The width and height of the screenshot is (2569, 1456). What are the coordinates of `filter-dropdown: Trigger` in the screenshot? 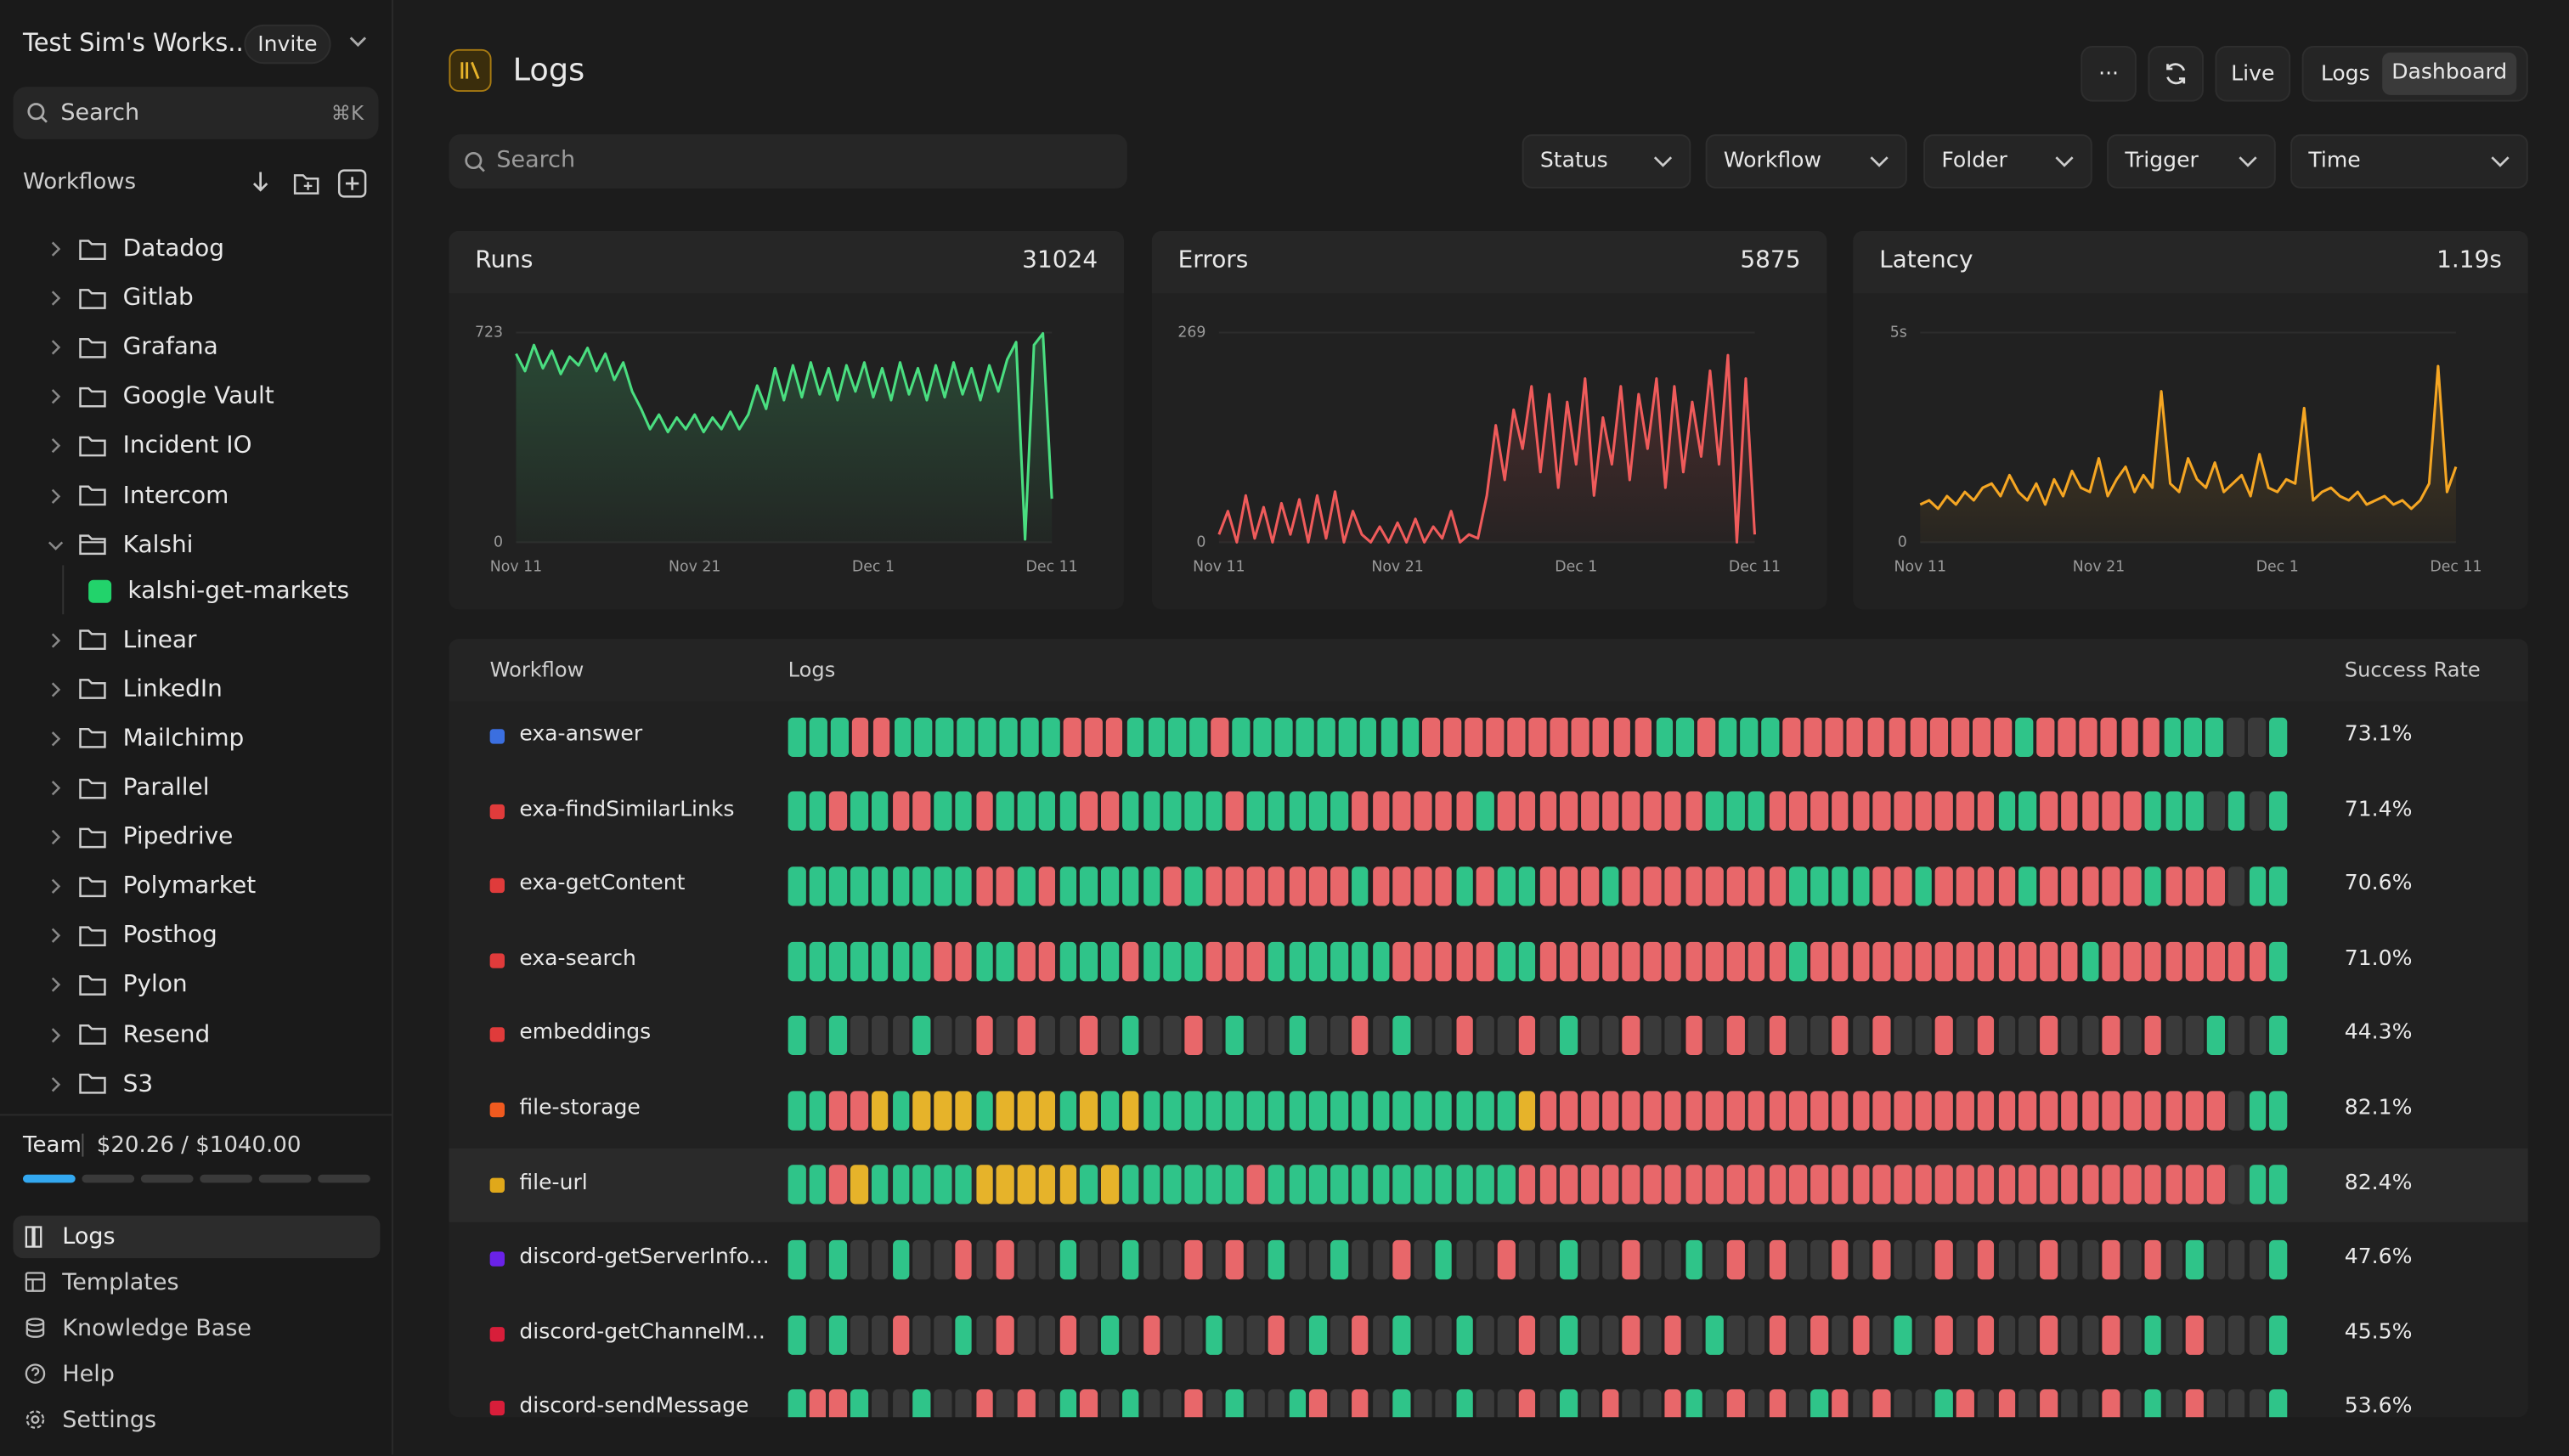 It's located at (2191, 161).